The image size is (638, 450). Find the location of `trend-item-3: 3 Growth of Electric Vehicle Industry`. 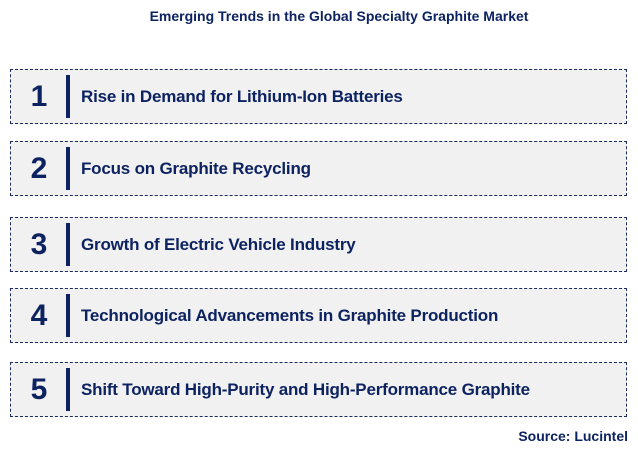

trend-item-3: 3 Growth of Electric Vehicle Industry is located at coordinates (318, 244).